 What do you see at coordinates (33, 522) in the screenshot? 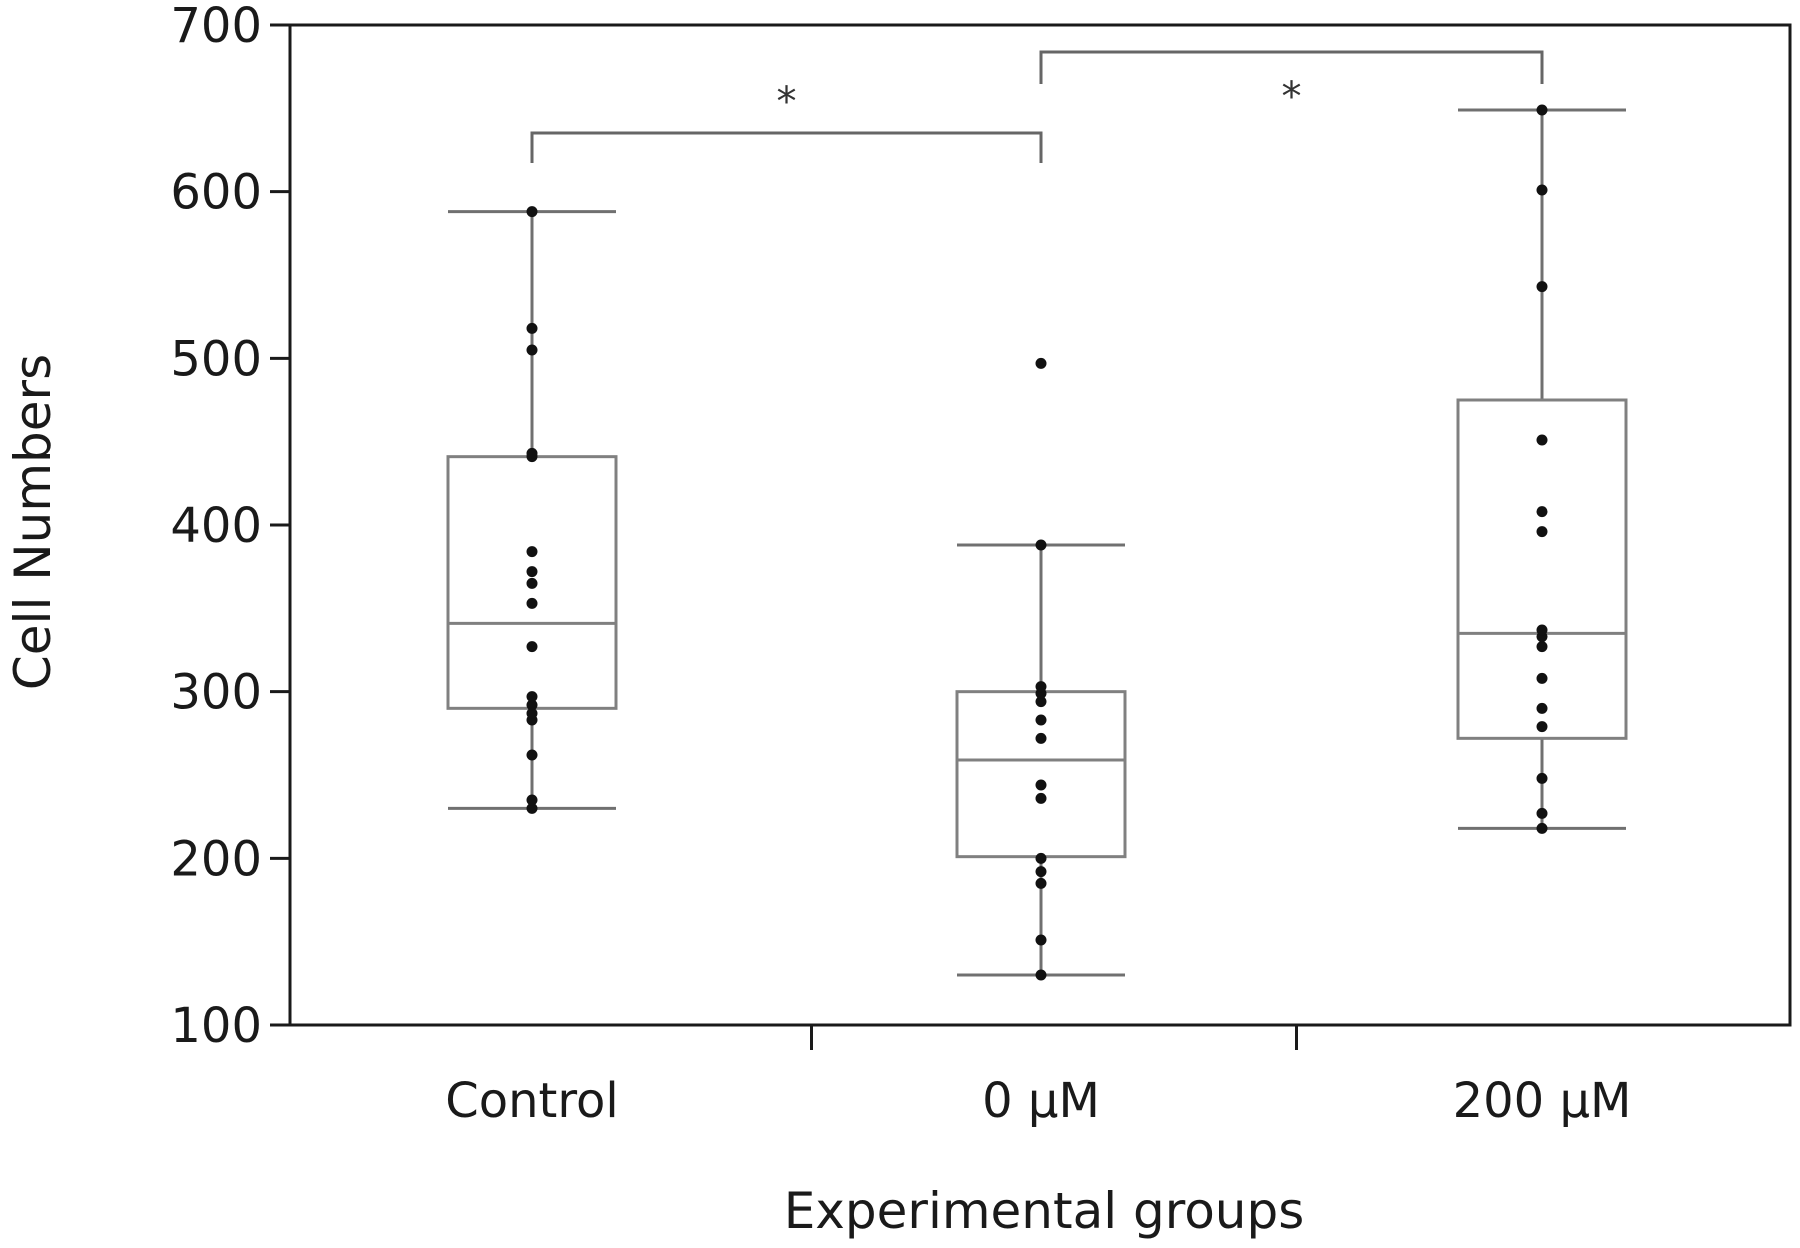
I see `y-axis-title: Cell Numbers` at bounding box center [33, 522].